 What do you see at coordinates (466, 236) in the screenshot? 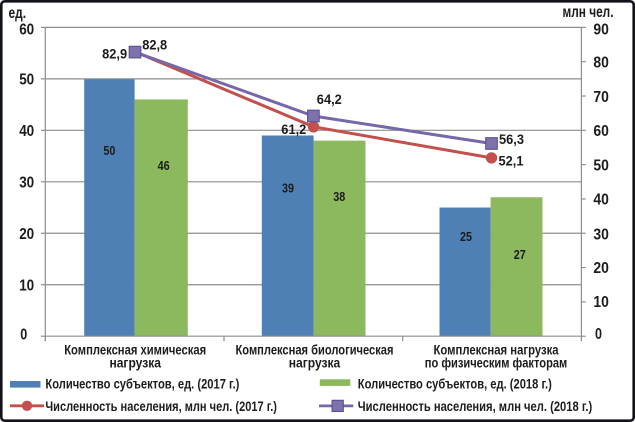
I see `svg-text: 25` at bounding box center [466, 236].